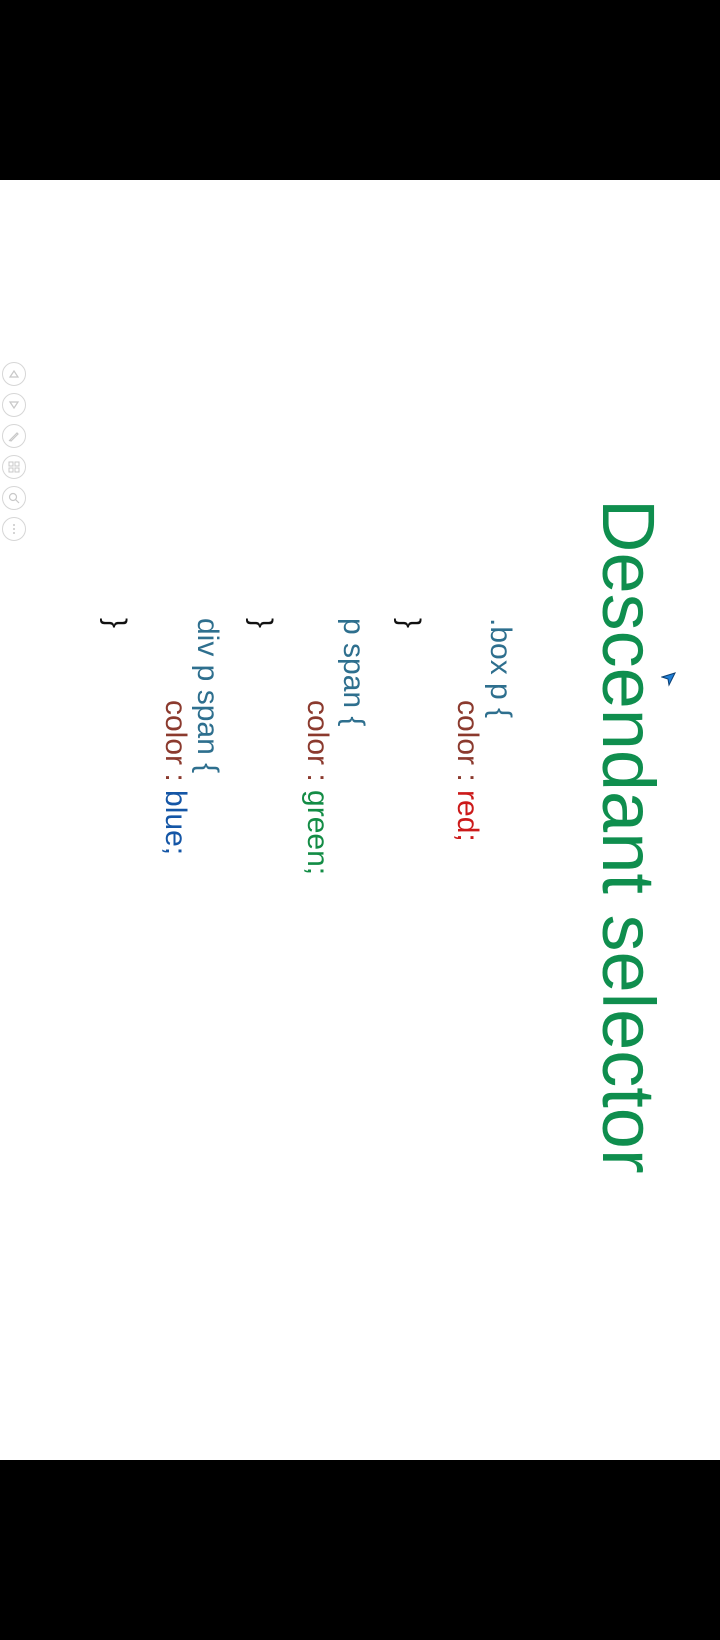 The height and width of the screenshot is (1640, 720). I want to click on rule1-selector: .box p {, so click(500, 668).